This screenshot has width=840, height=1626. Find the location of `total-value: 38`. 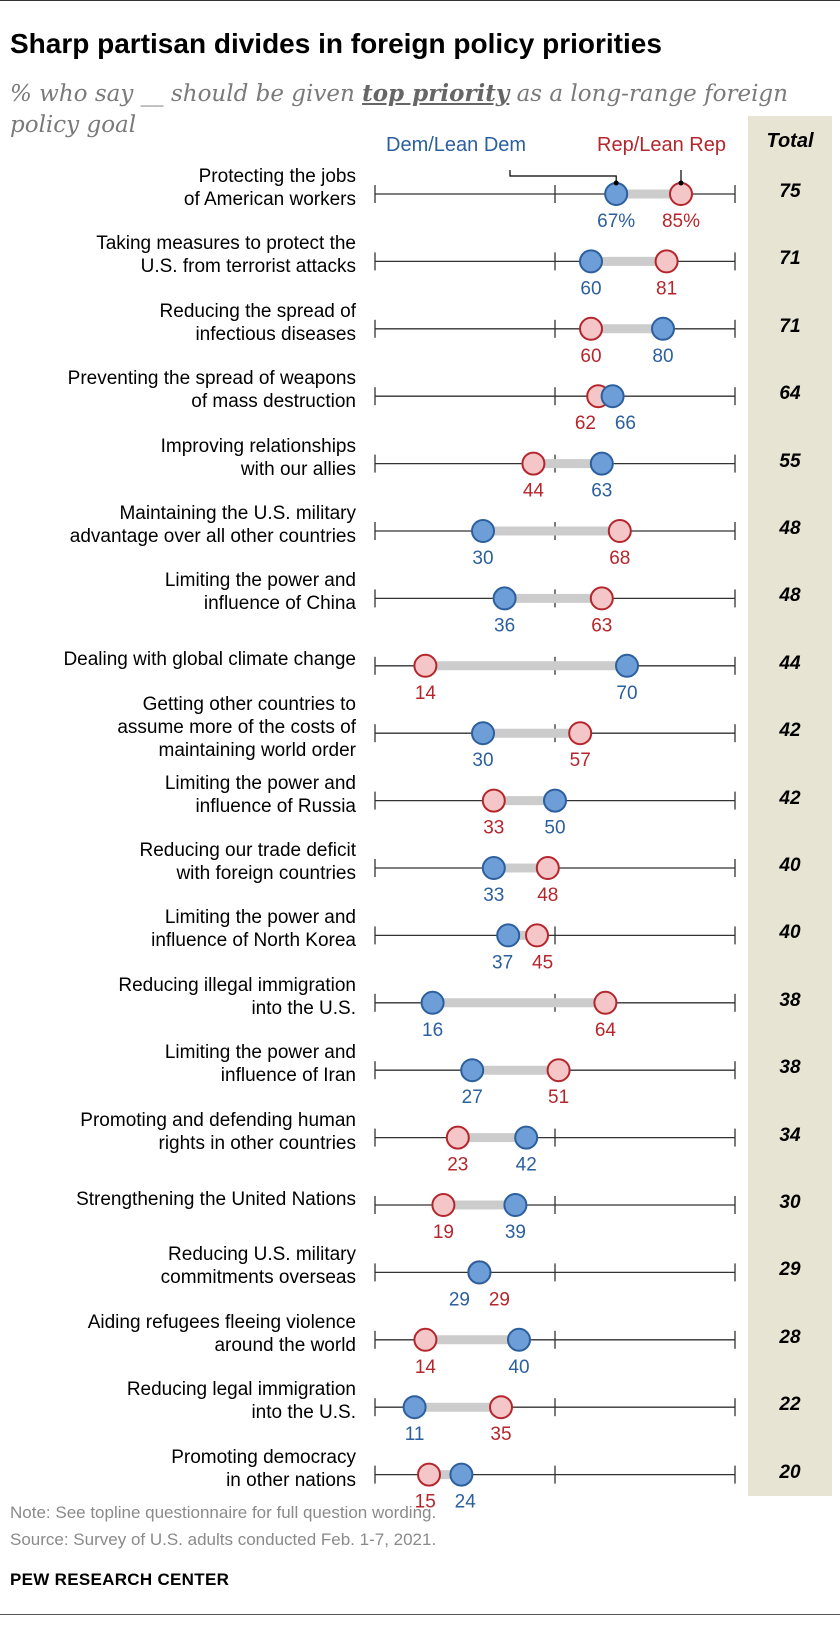

total-value: 38 is located at coordinates (790, 1068).